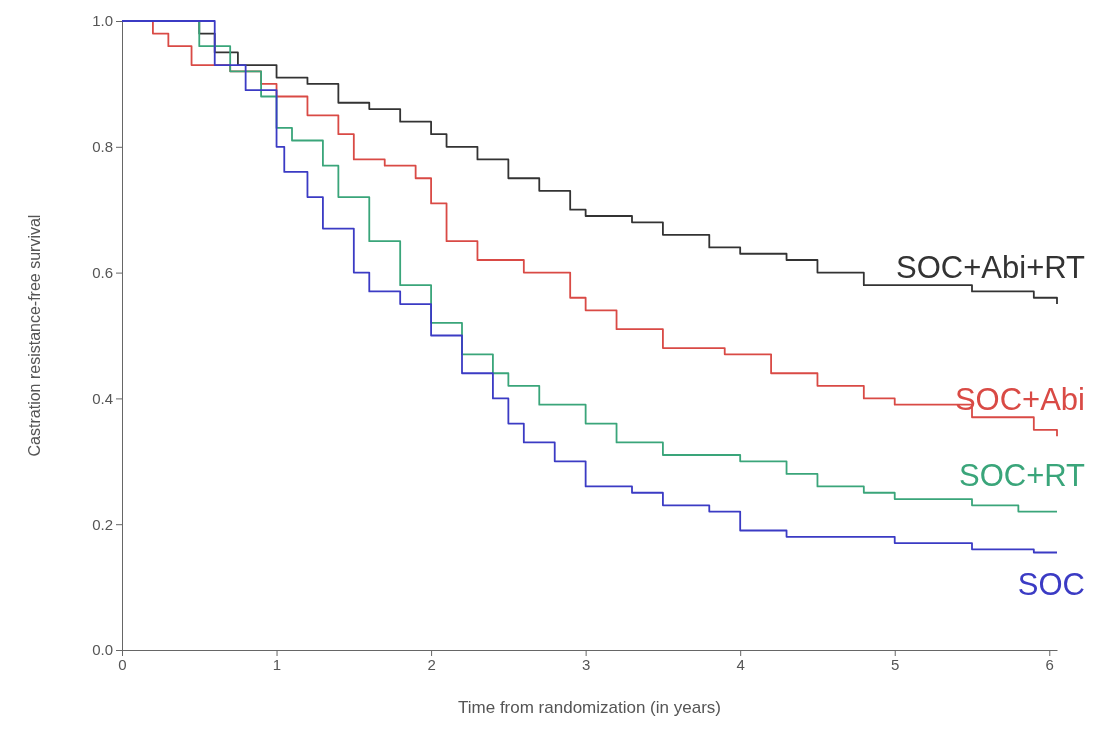  What do you see at coordinates (34, 335) in the screenshot?
I see `y-axis-title: Castration resistance-free survival` at bounding box center [34, 335].